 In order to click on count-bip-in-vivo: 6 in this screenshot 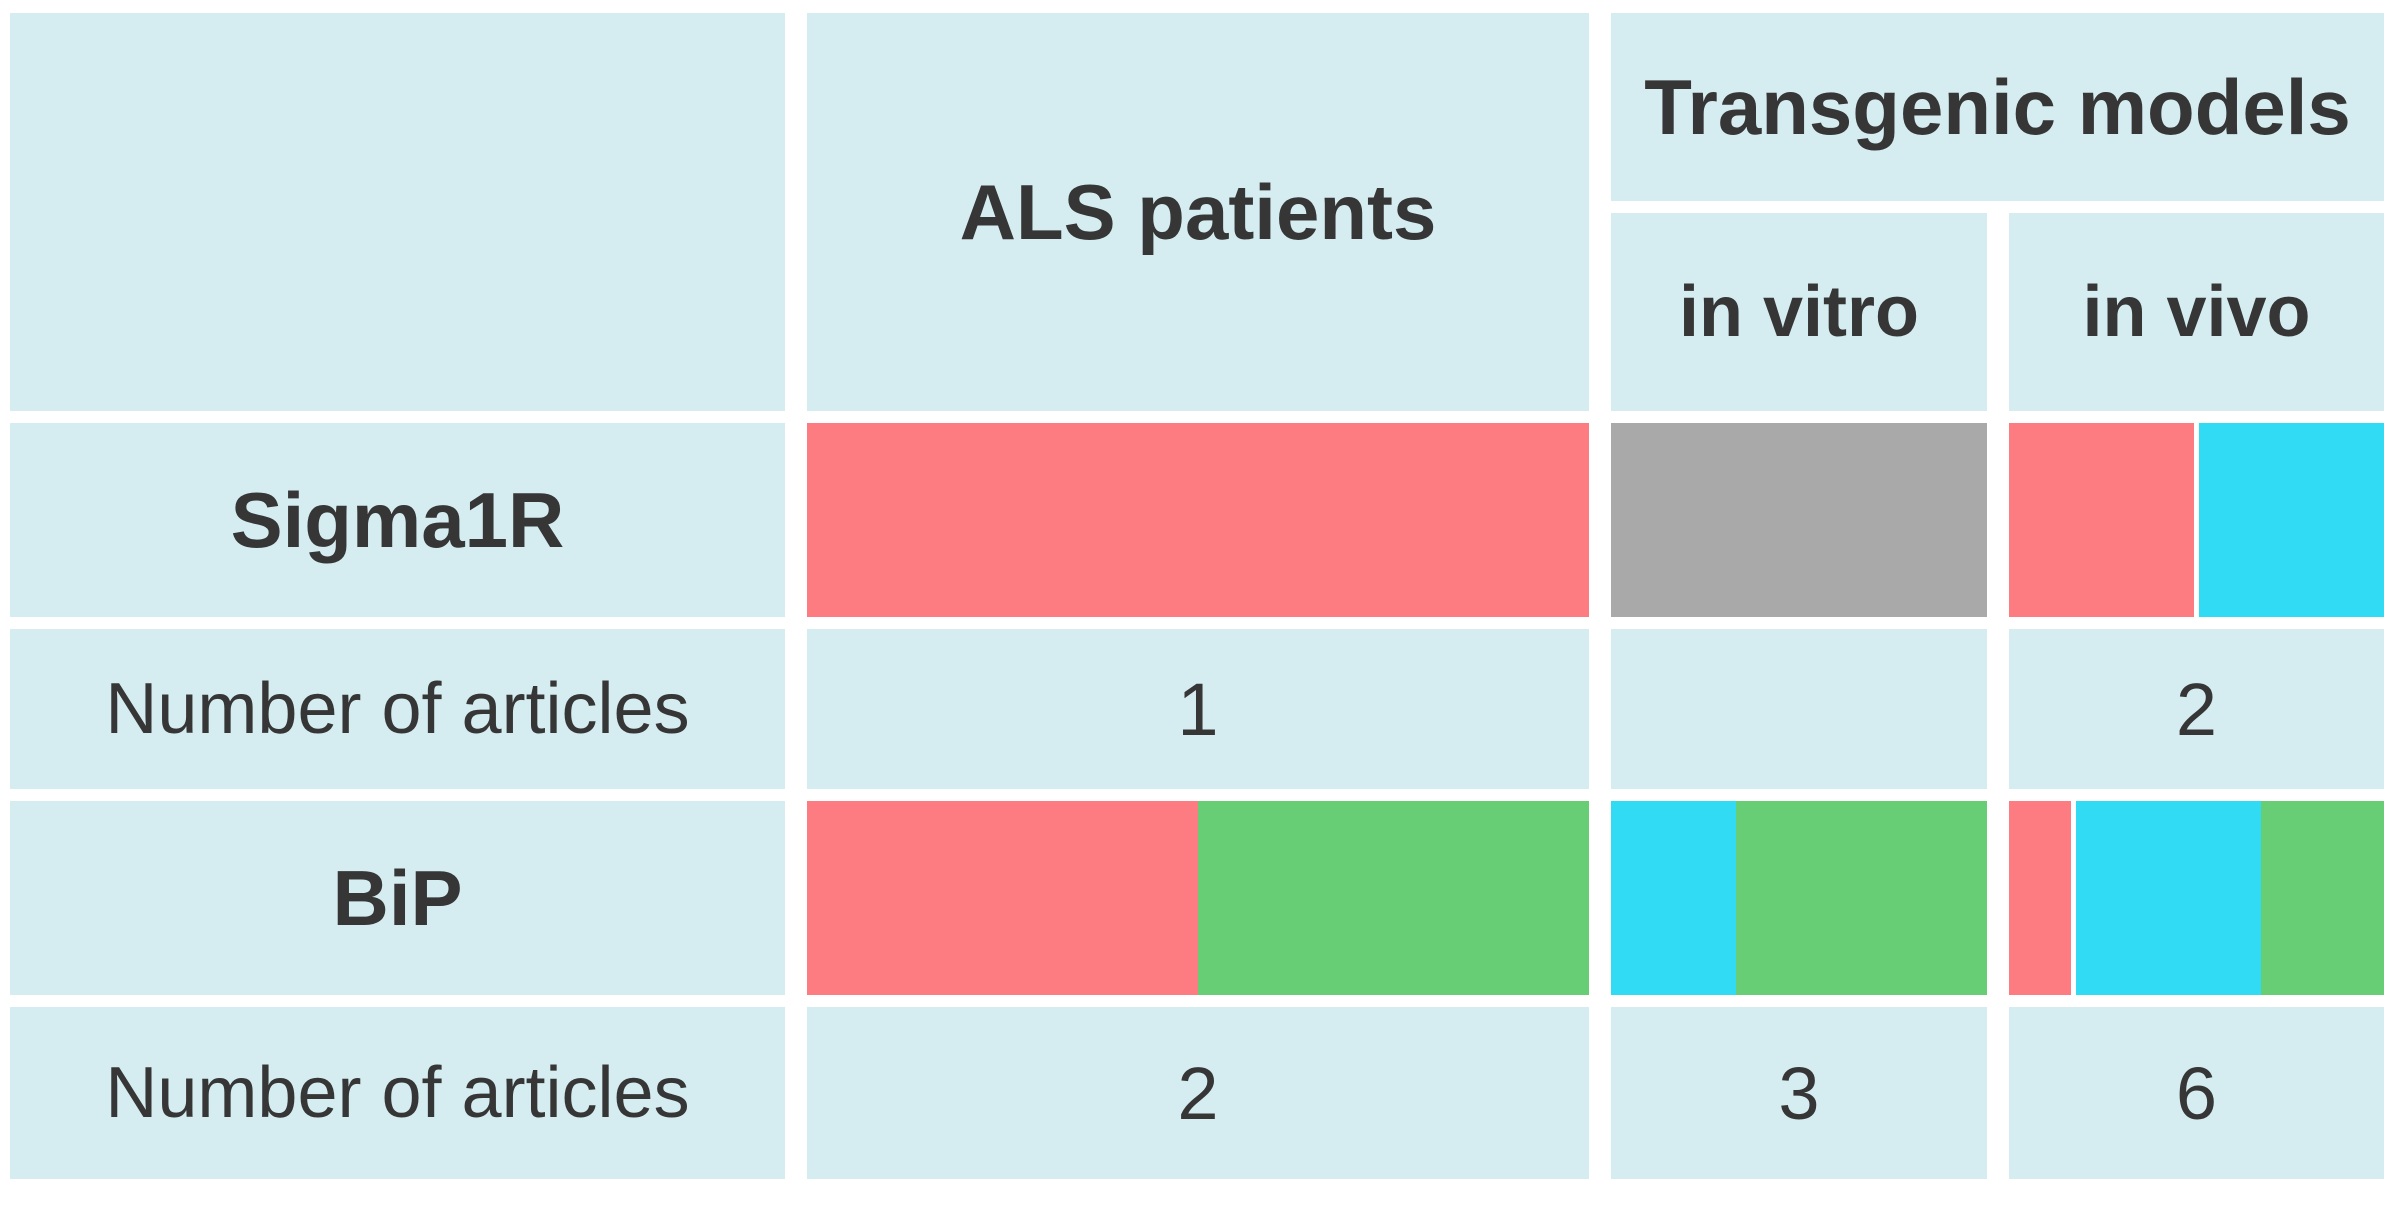, I will do `click(2196, 1093)`.